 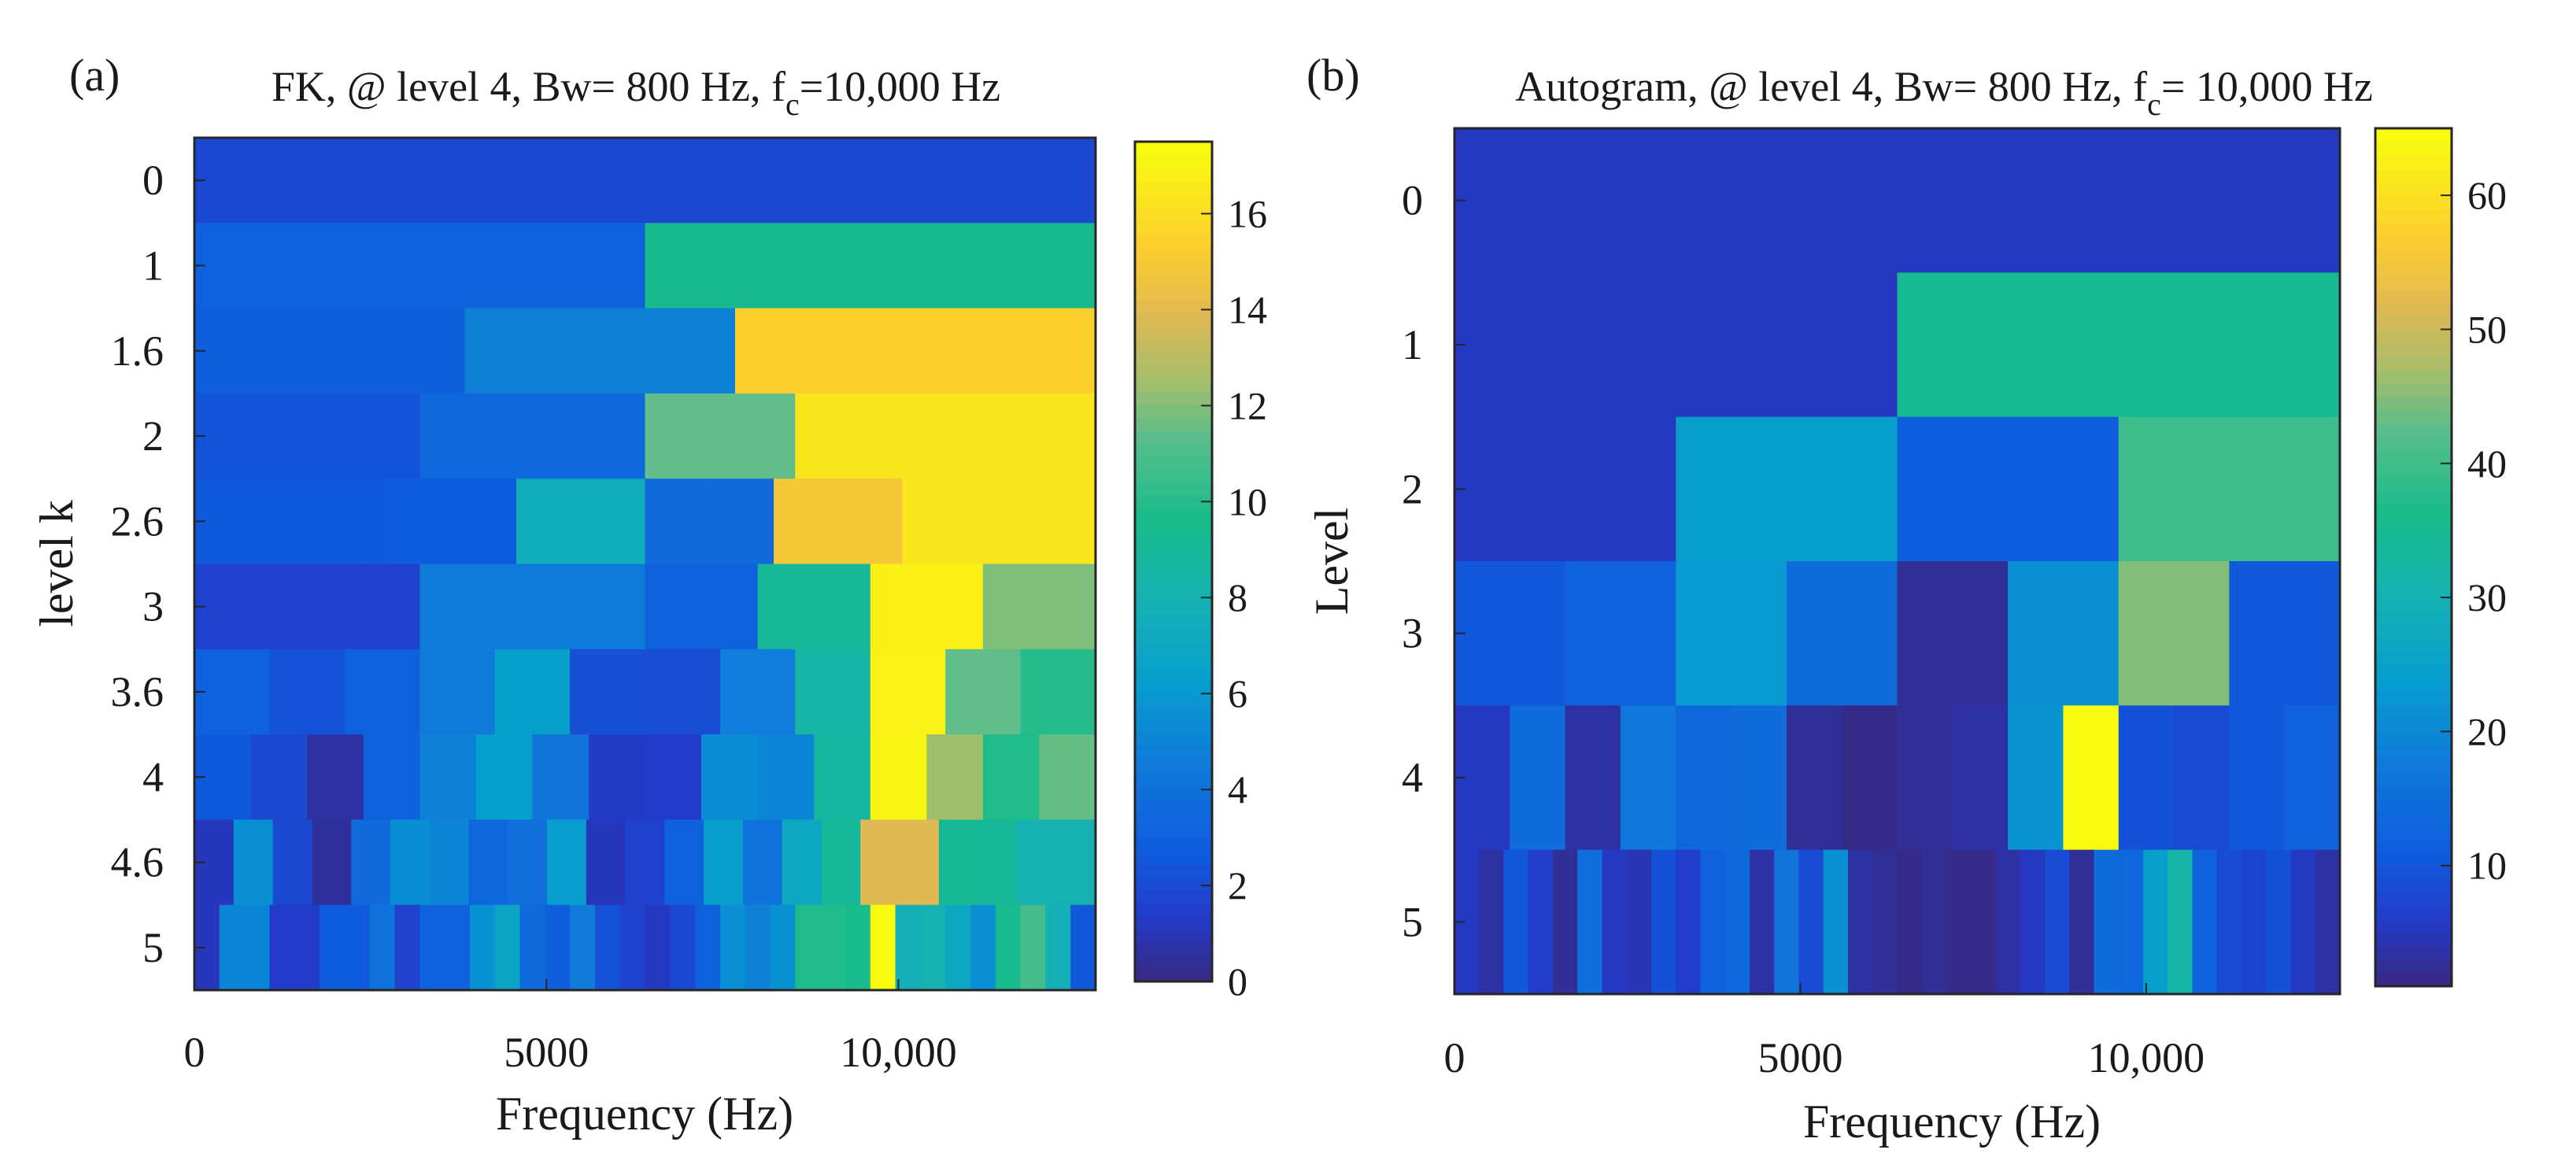 I want to click on panel-b-label: (b), so click(x=1333, y=75).